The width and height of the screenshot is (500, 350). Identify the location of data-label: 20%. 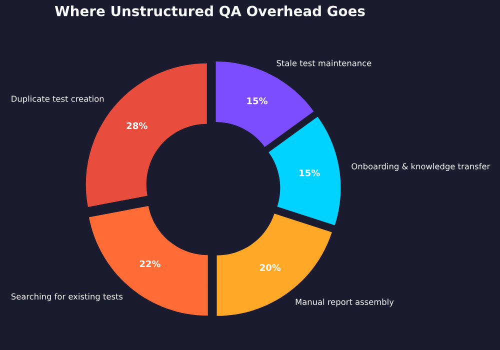
(270, 267).